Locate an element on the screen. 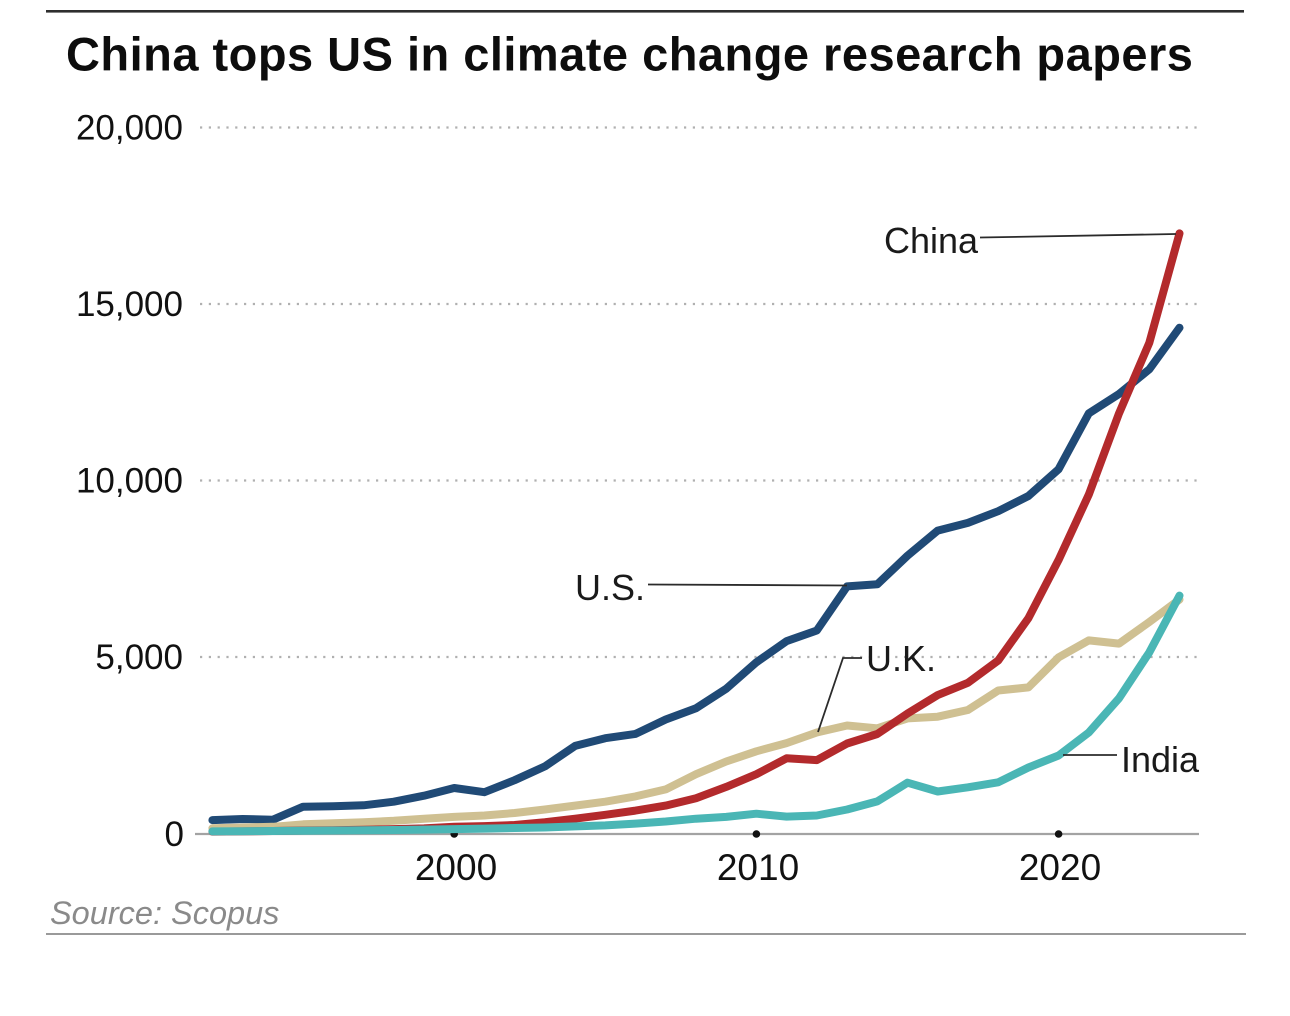 The width and height of the screenshot is (1290, 1016). svg-text: 0 is located at coordinates (174, 834).